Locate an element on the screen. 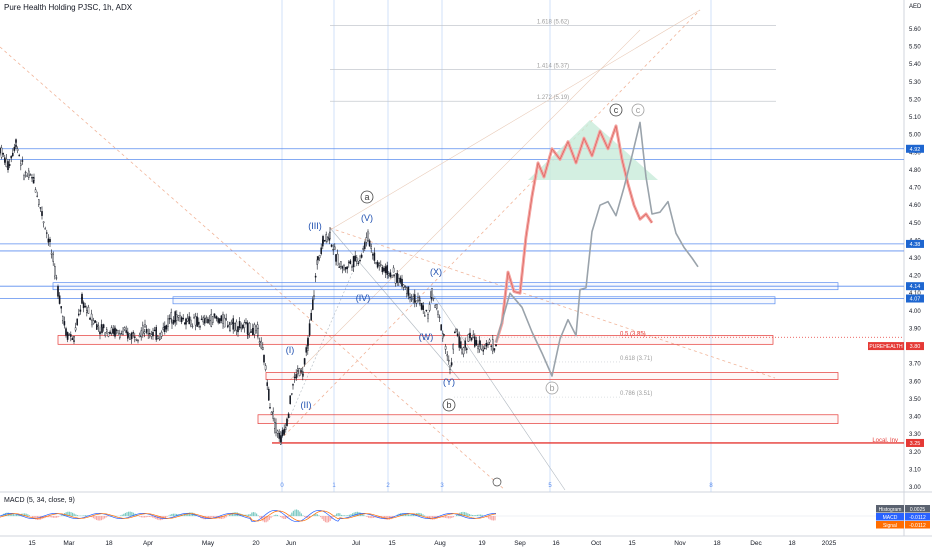  price-tag: 3.80 is located at coordinates (915, 347).